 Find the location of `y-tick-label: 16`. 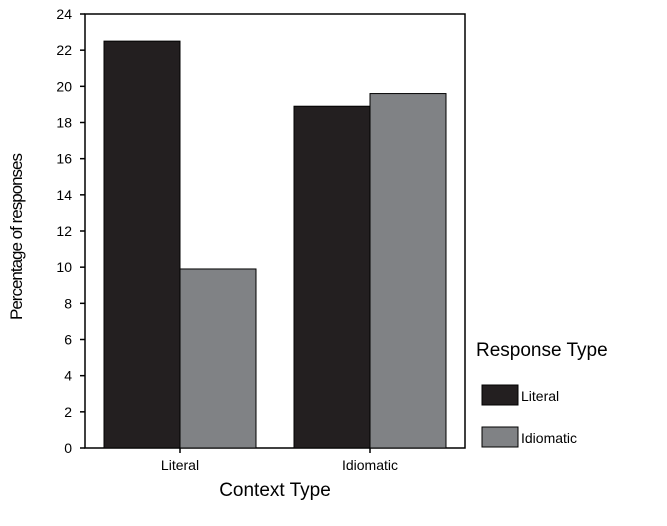

y-tick-label: 16 is located at coordinates (64, 159).